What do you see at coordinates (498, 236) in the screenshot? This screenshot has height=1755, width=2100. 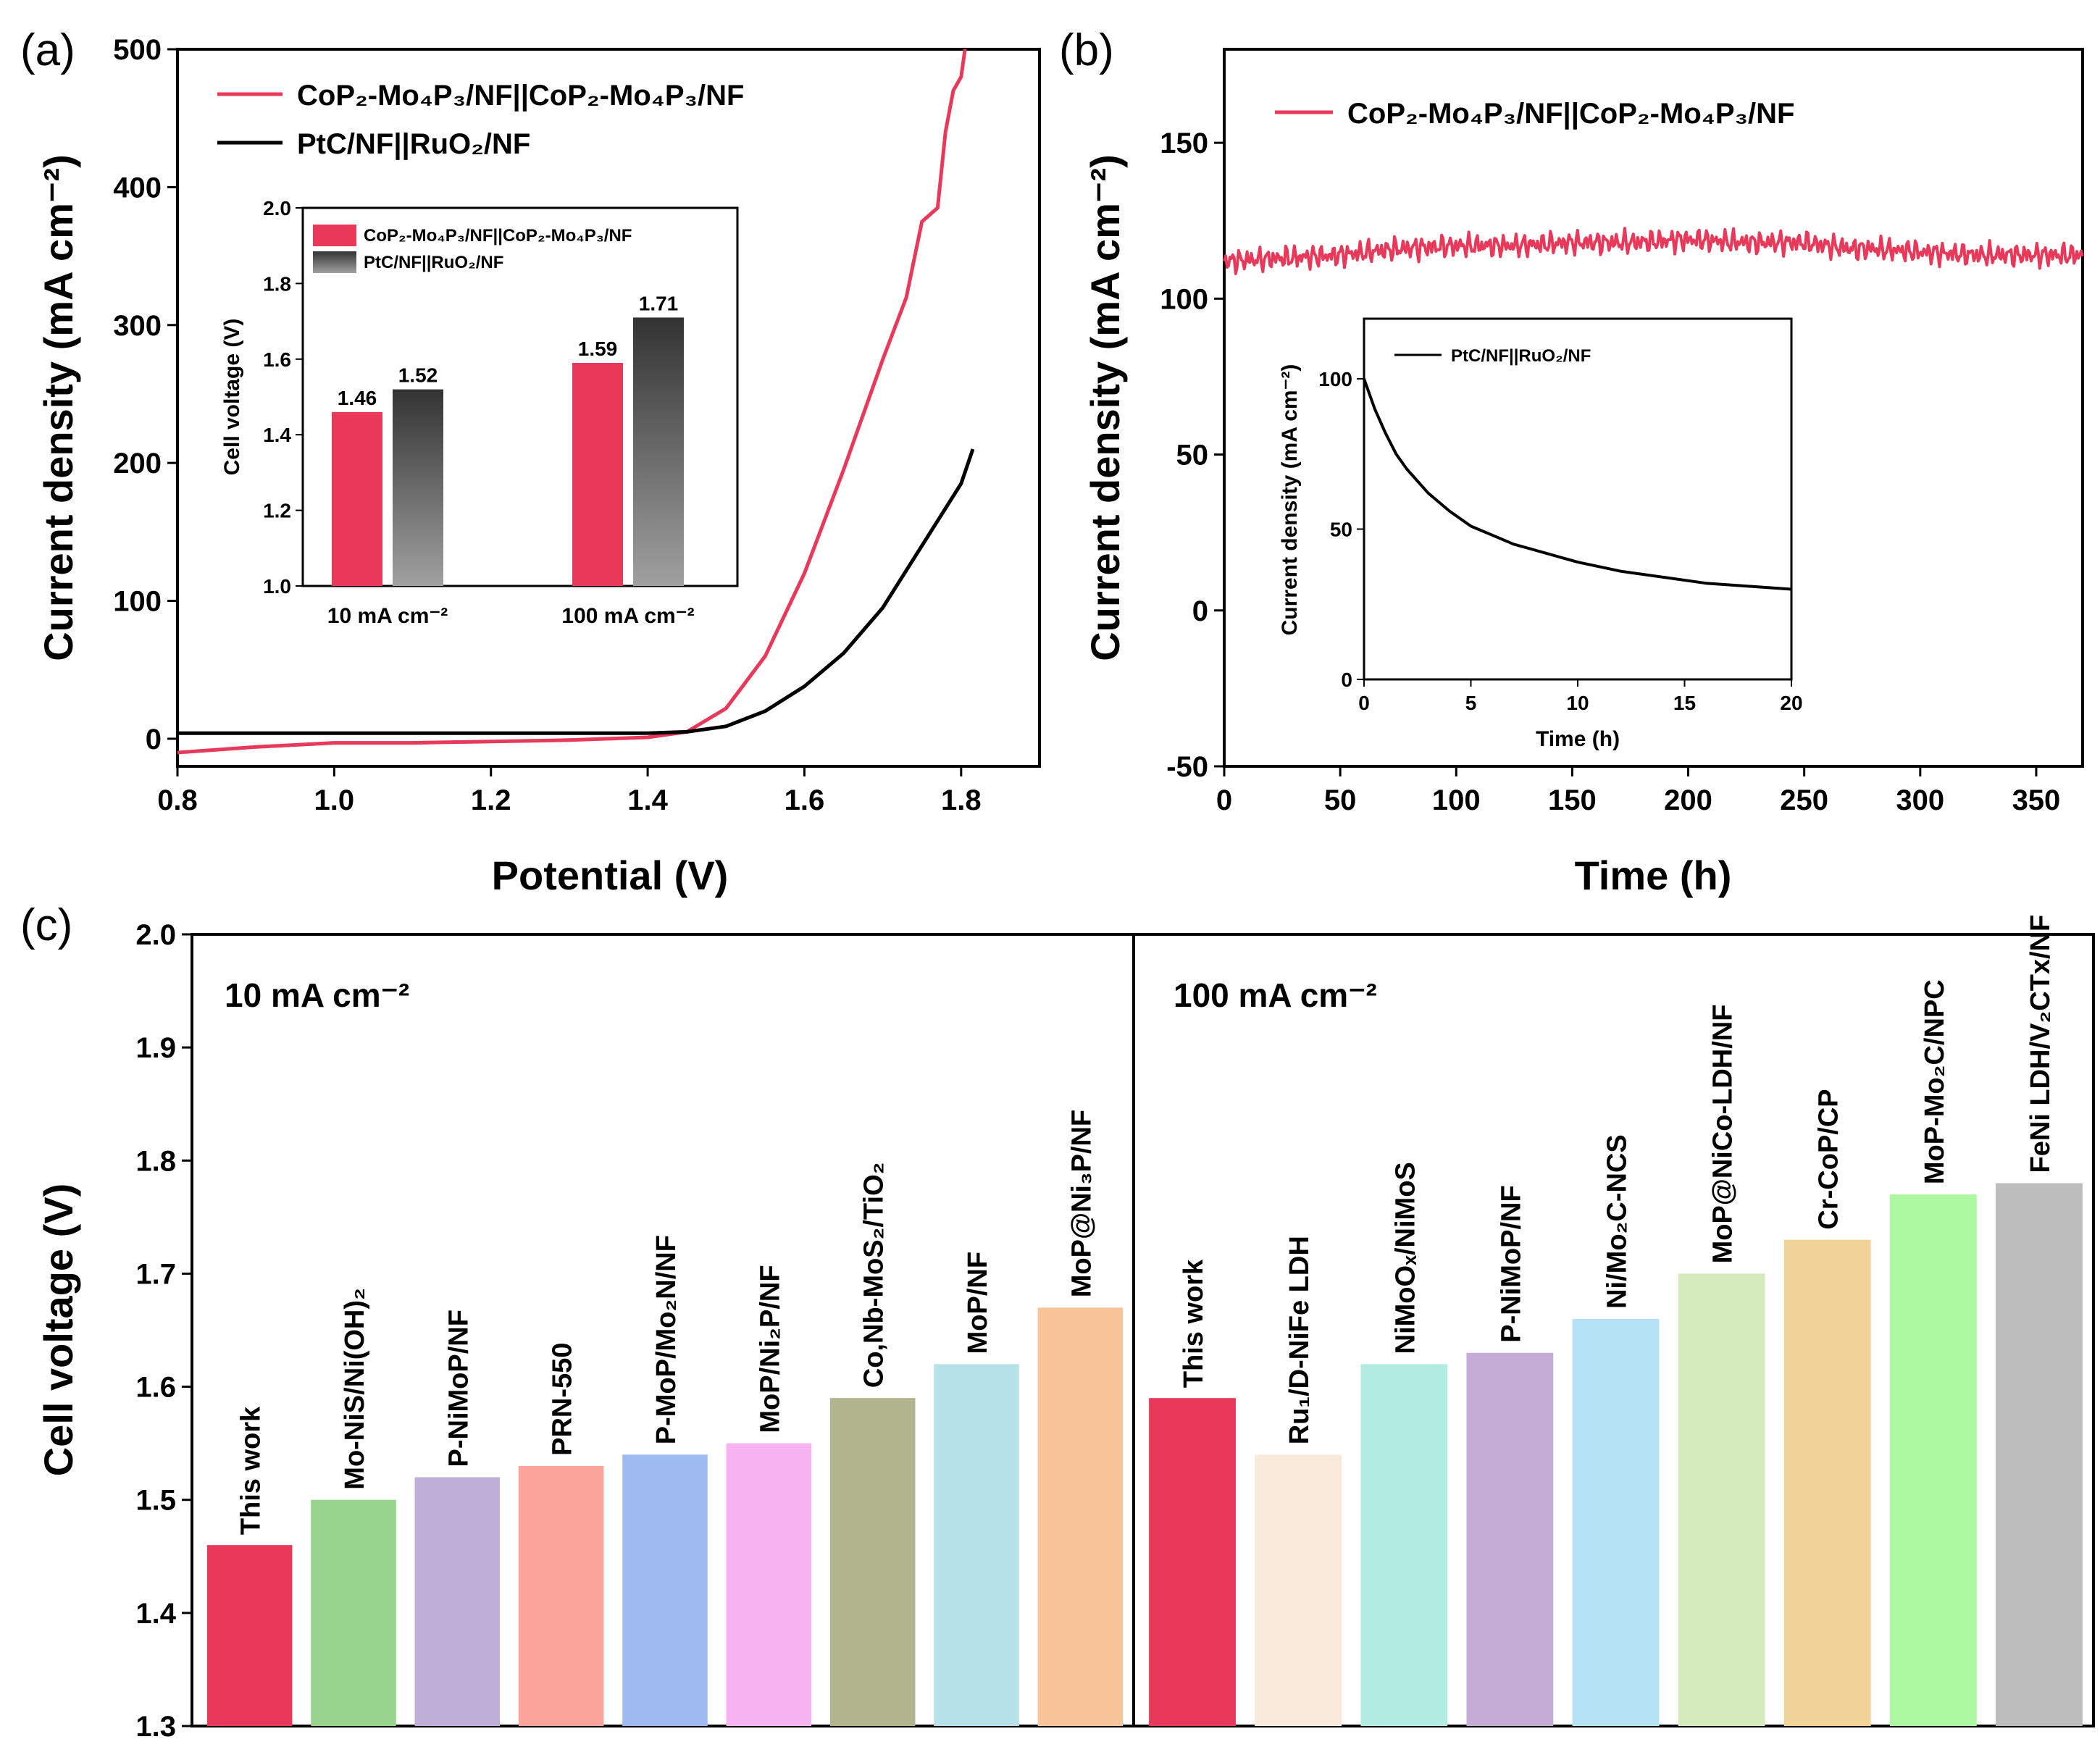 I see `inset-legend-label-cop2: CoP₂-Mo₄P₃/NF||CoP₂-Mo₄P₃/NF` at bounding box center [498, 236].